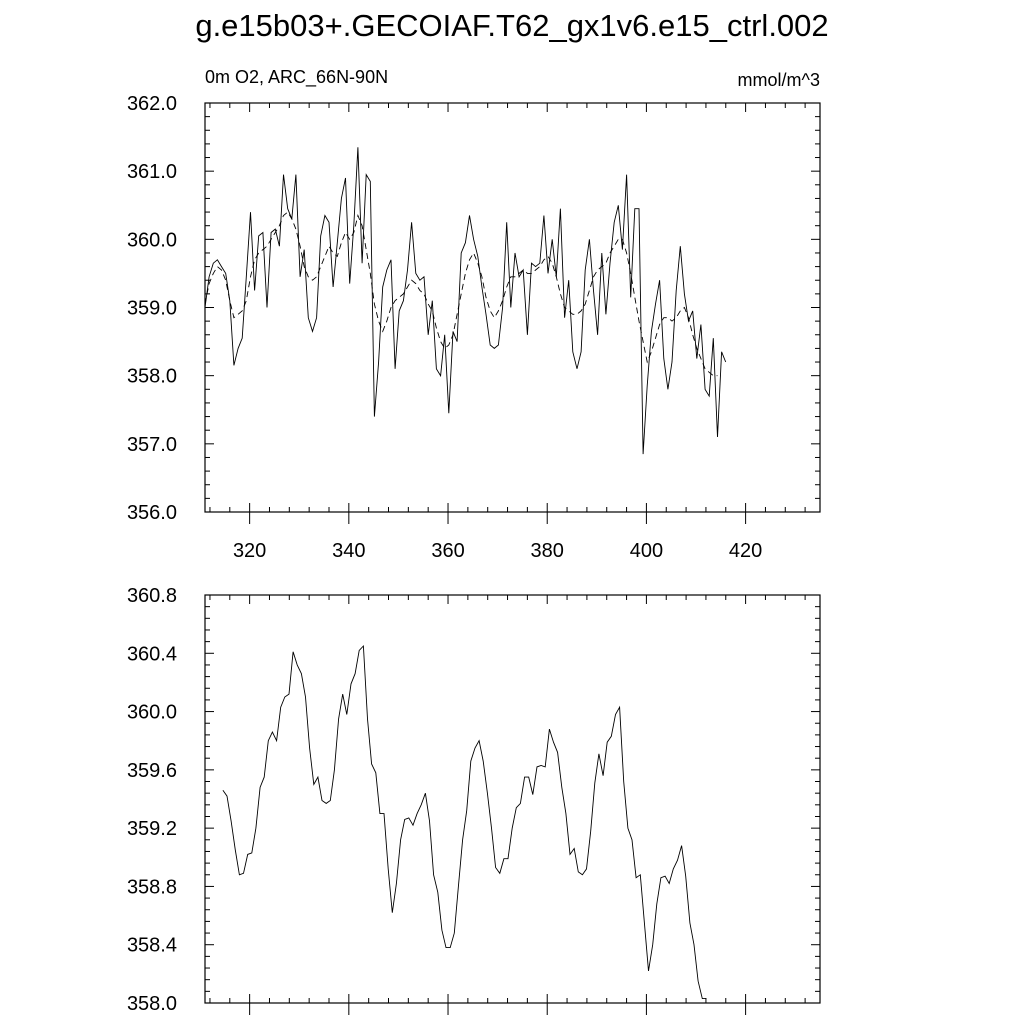 The width and height of the screenshot is (1024, 1024). I want to click on top-x-tick-label: 320, so click(249, 551).